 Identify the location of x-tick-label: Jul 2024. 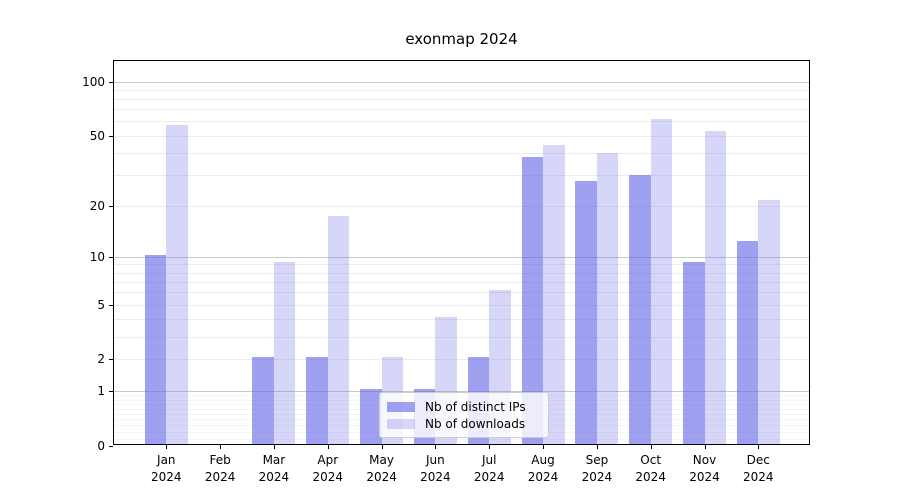
(489, 468).